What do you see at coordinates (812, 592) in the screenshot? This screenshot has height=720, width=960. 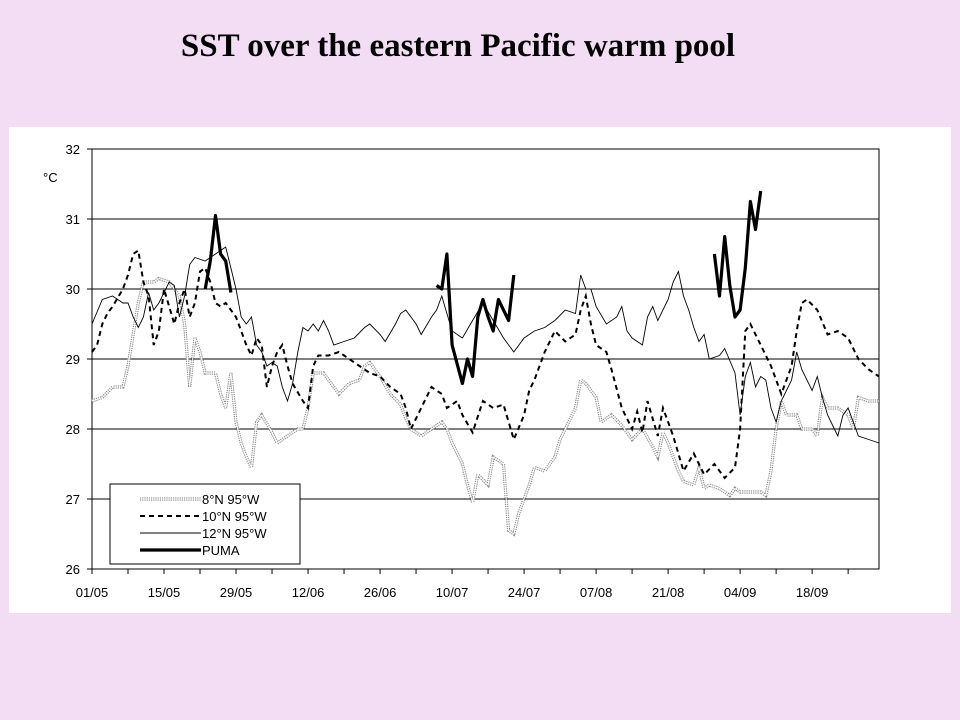 I see `x-tick-label: 18/09` at bounding box center [812, 592].